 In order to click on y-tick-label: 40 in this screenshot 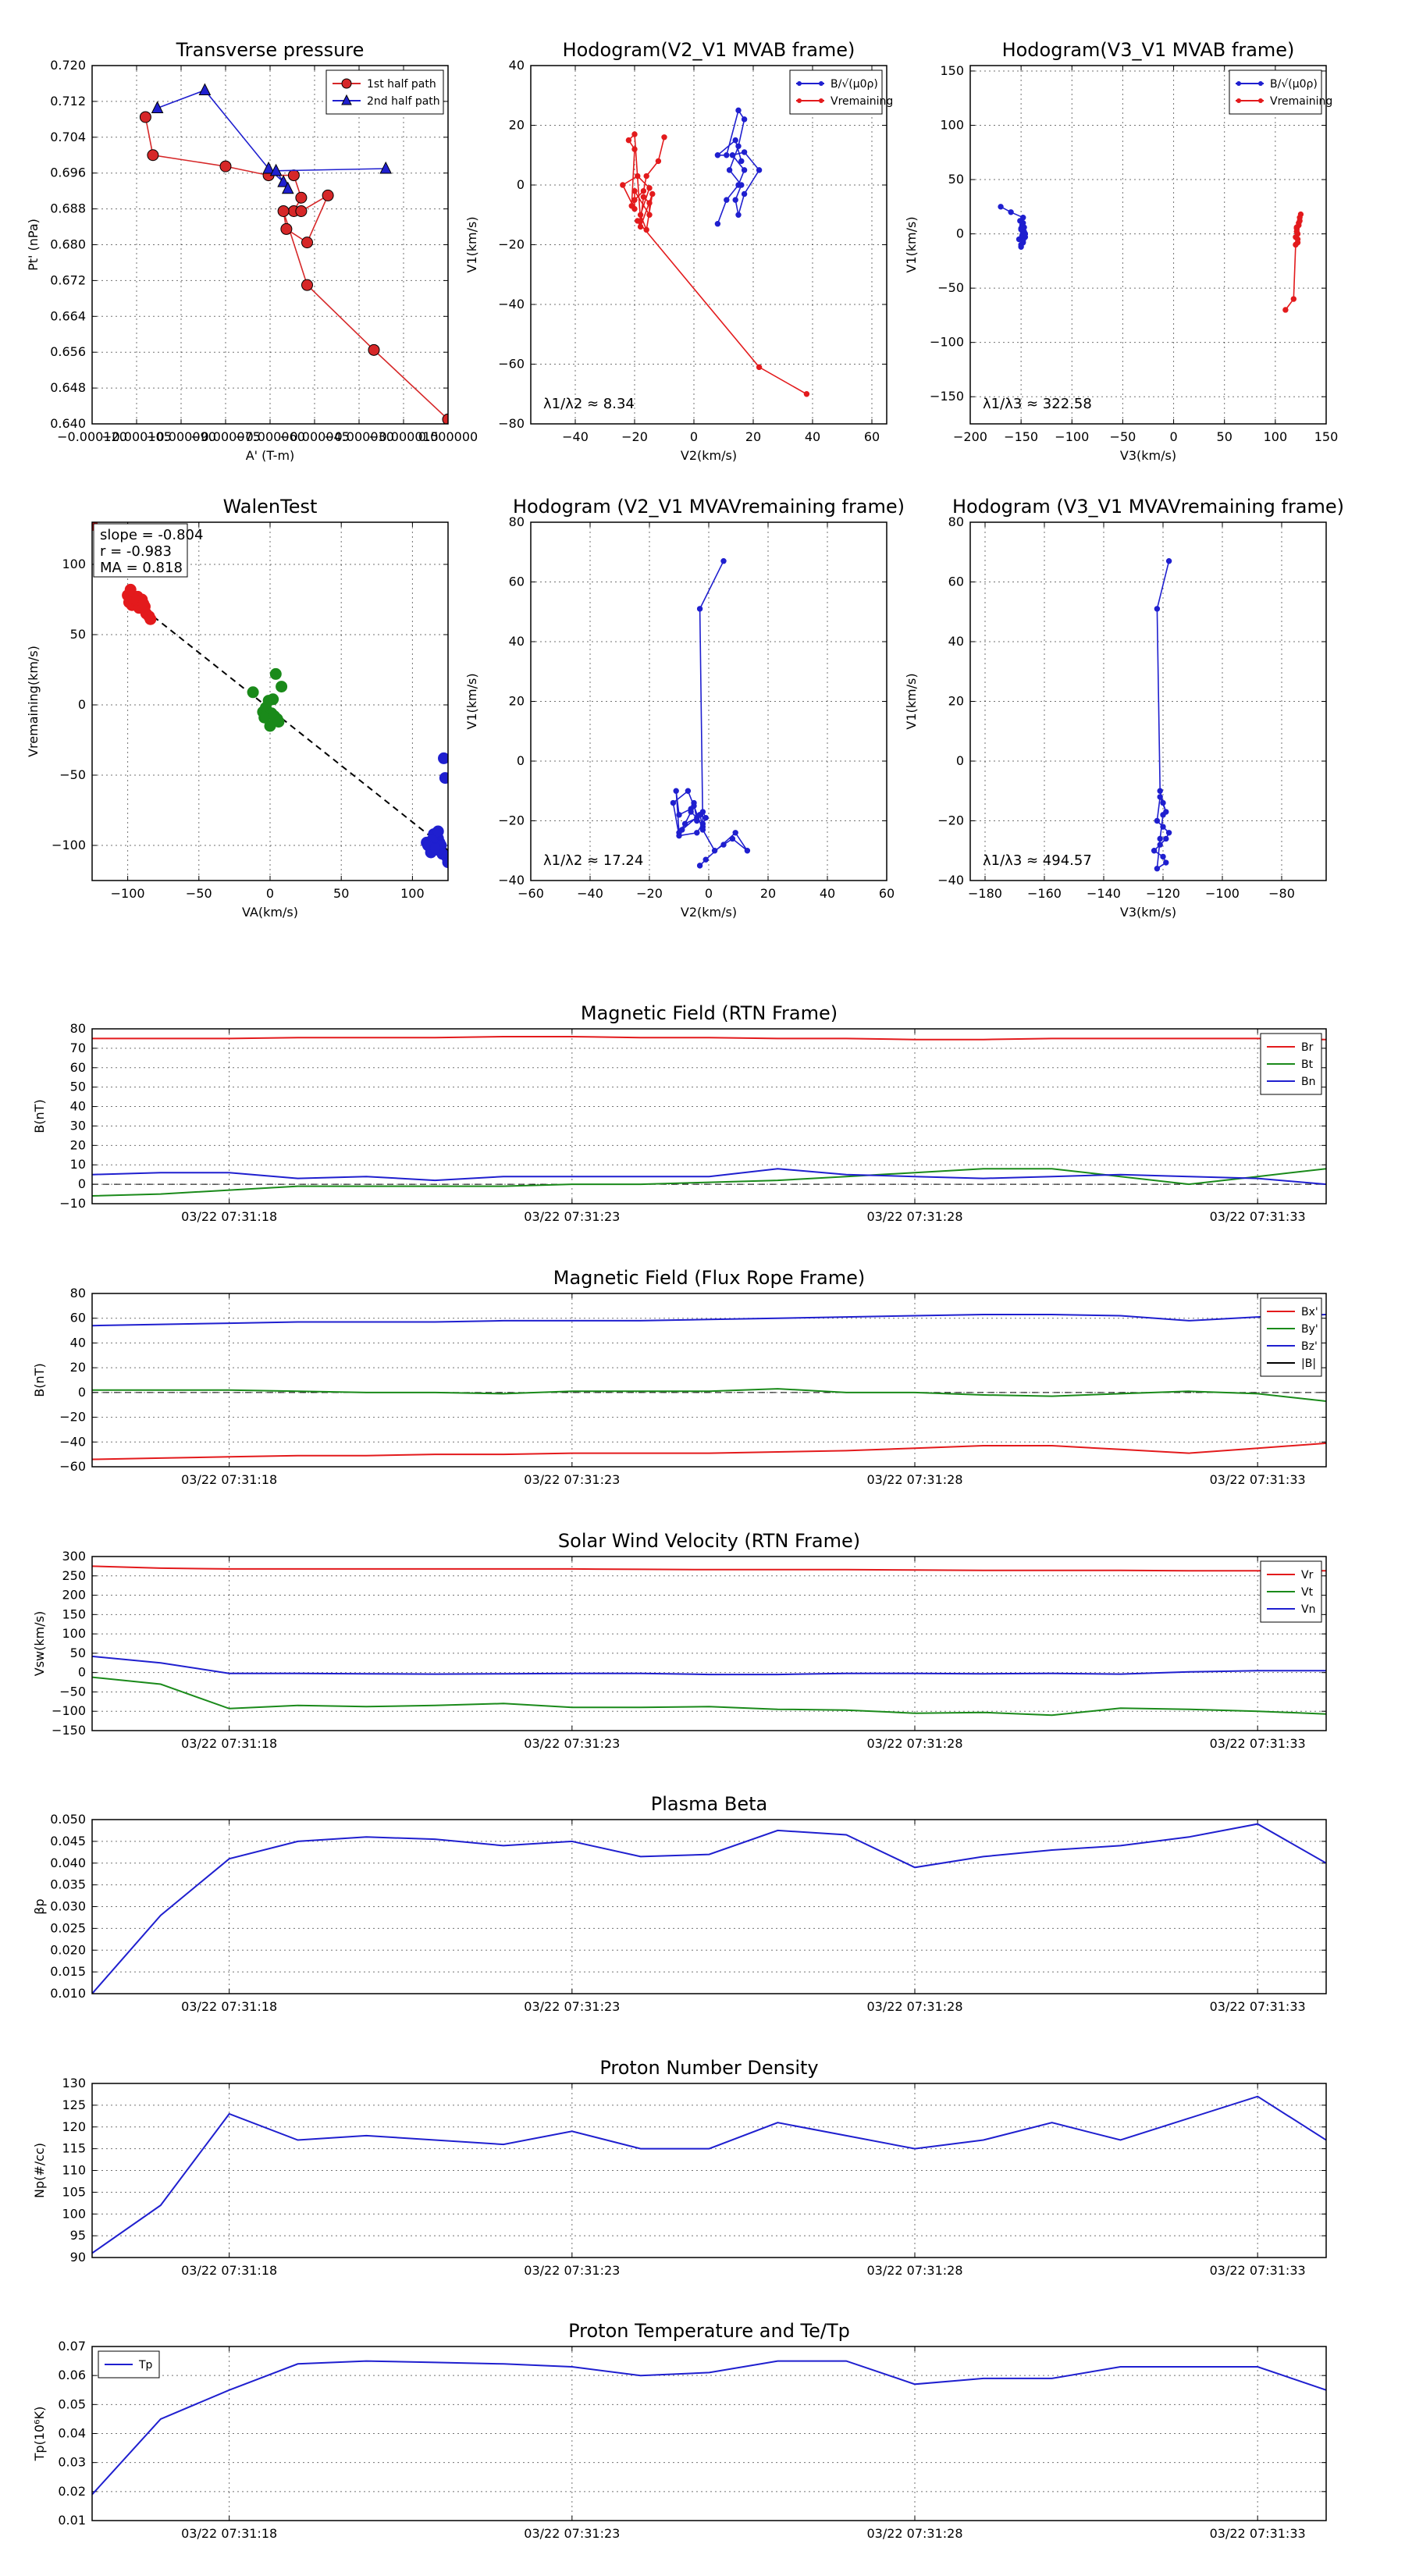, I will do `click(78, 1342)`.